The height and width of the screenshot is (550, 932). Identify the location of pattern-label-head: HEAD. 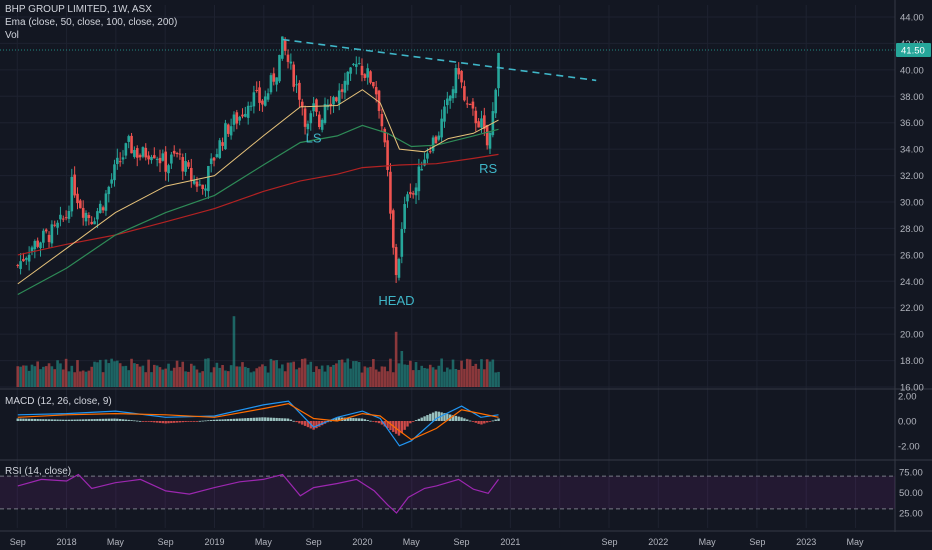
(396, 300).